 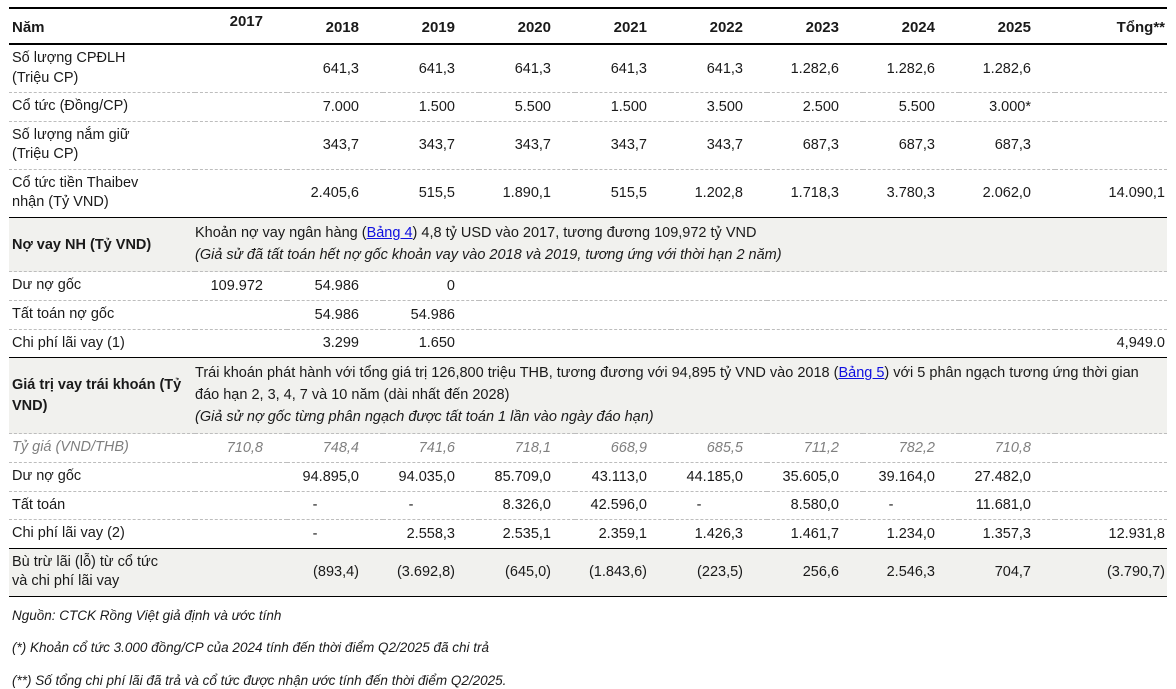 What do you see at coordinates (438, 27) in the screenshot?
I see `header-2019: 2019` at bounding box center [438, 27].